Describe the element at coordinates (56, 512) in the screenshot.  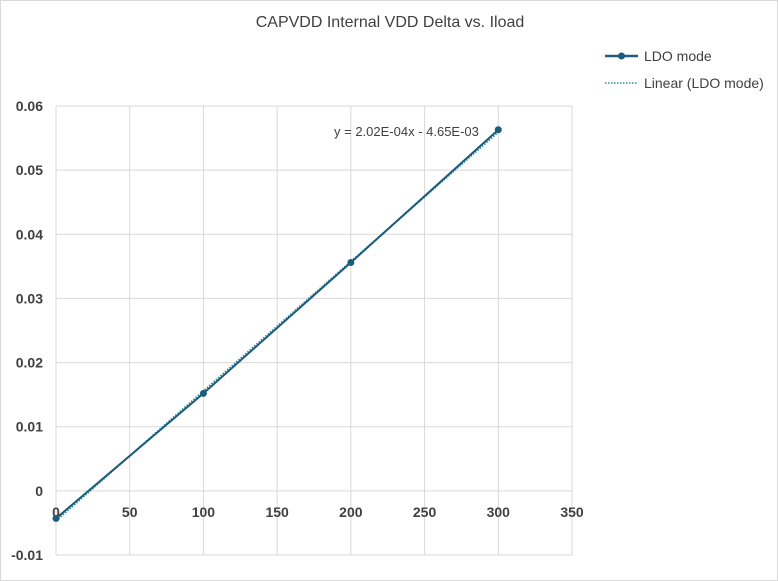
I see `x-tick-label: 0` at that location.